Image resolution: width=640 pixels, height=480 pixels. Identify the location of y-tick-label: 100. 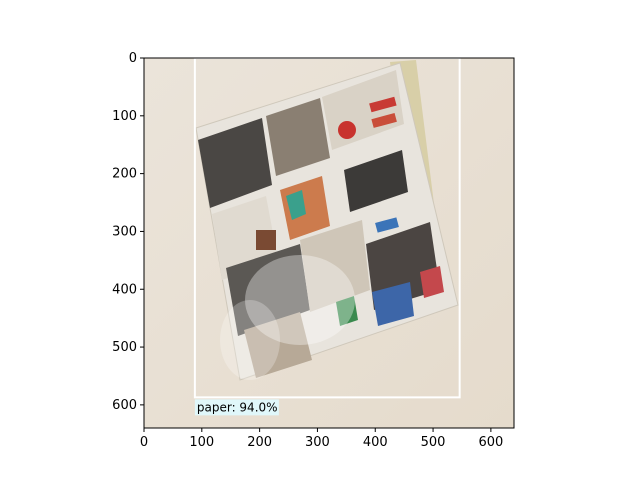
(124, 116).